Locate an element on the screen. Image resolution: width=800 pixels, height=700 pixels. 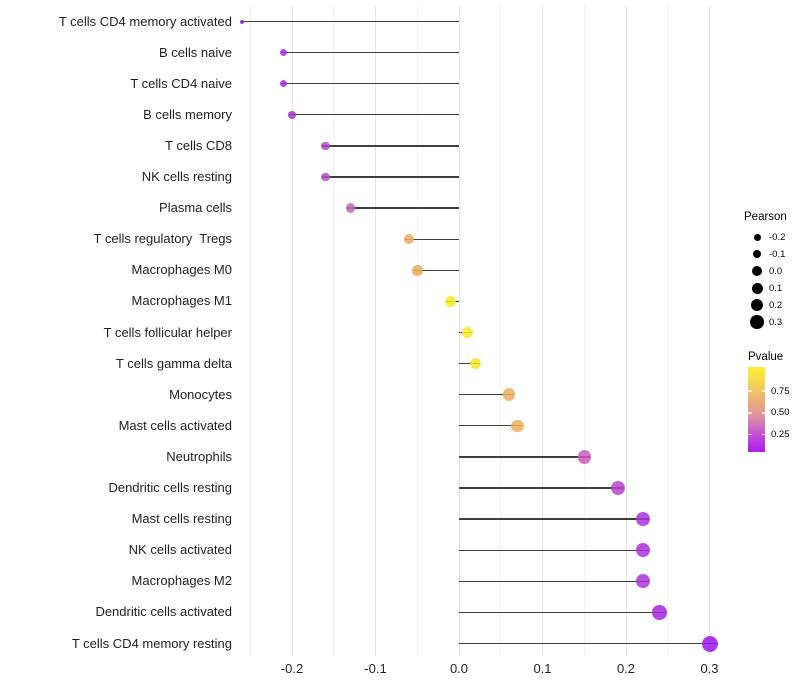
category-label: Dendritic cells activated is located at coordinates (163, 612).